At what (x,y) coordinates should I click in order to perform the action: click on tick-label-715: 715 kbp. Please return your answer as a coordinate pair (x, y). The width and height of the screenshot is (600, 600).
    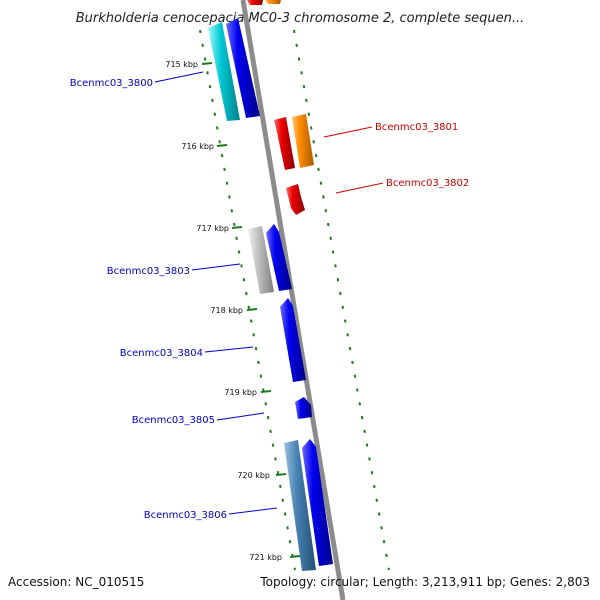
    Looking at the image, I should click on (181, 64).